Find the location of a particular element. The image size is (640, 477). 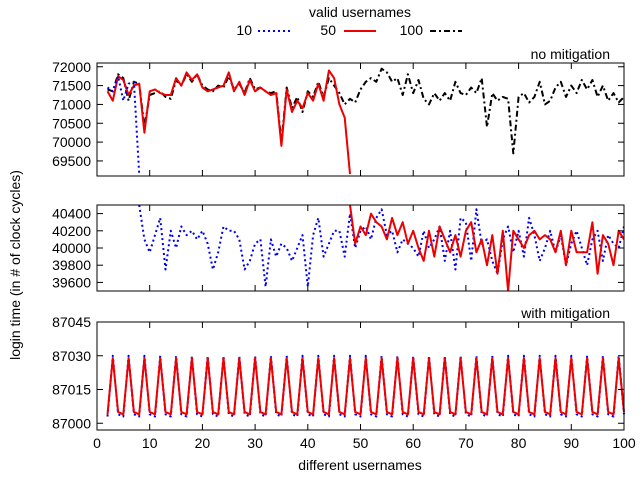

legend-label-10: 10 is located at coordinates (244, 30).